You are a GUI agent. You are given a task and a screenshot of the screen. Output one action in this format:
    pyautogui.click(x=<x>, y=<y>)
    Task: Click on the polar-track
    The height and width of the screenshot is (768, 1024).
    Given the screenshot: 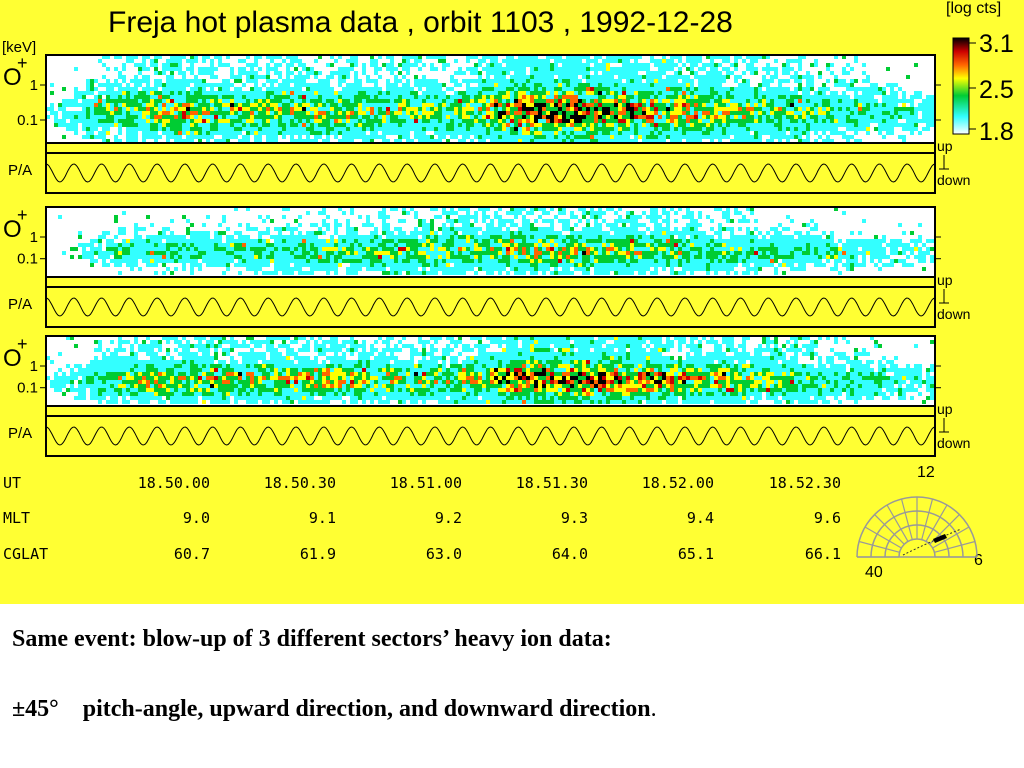 What is the action you would take?
    pyautogui.click(x=932, y=542)
    